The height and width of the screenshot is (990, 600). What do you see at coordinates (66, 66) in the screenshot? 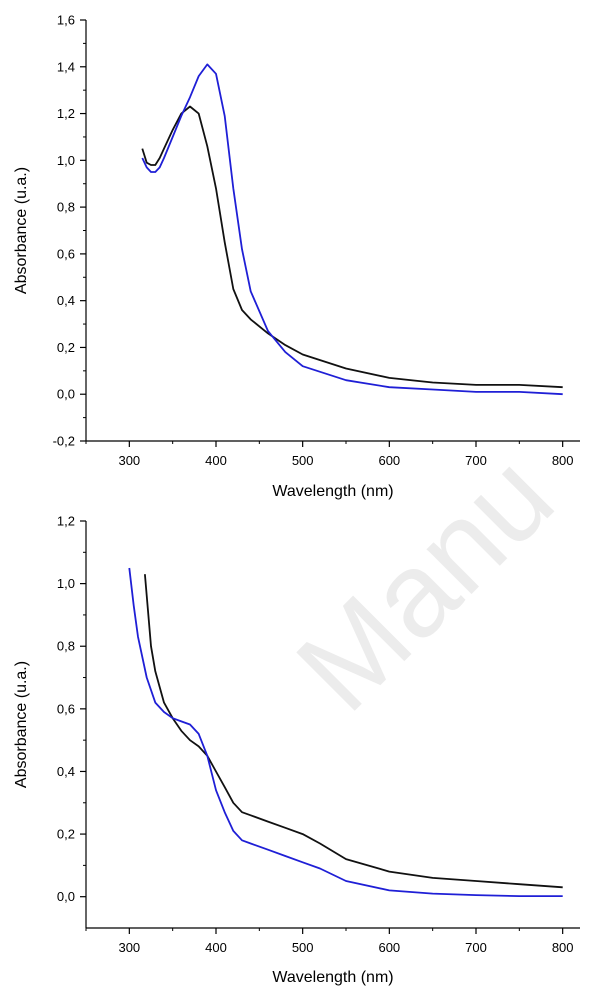
I see `y-tick-label: 1,4` at bounding box center [66, 66].